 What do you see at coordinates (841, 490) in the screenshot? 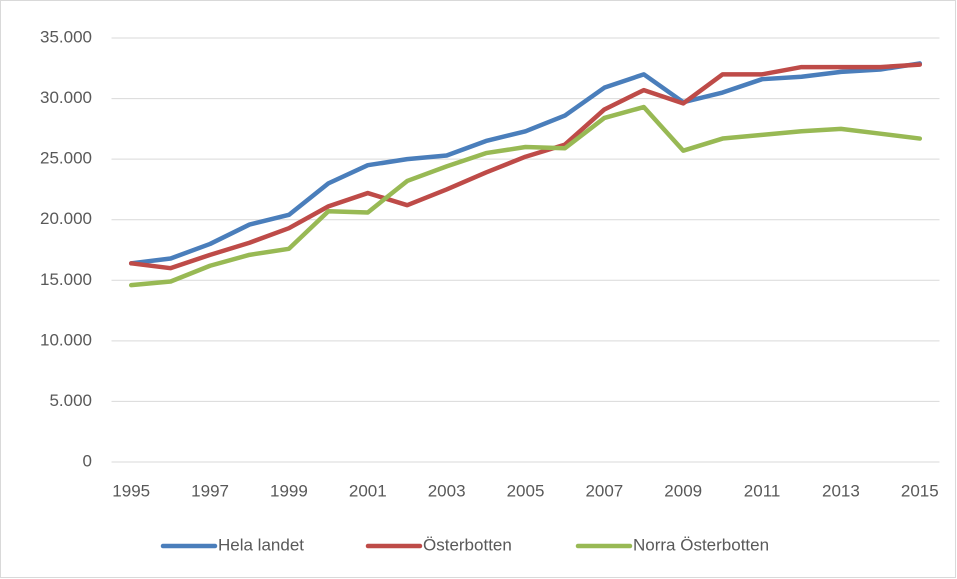
I see `x-tick-label: 2013` at bounding box center [841, 490].